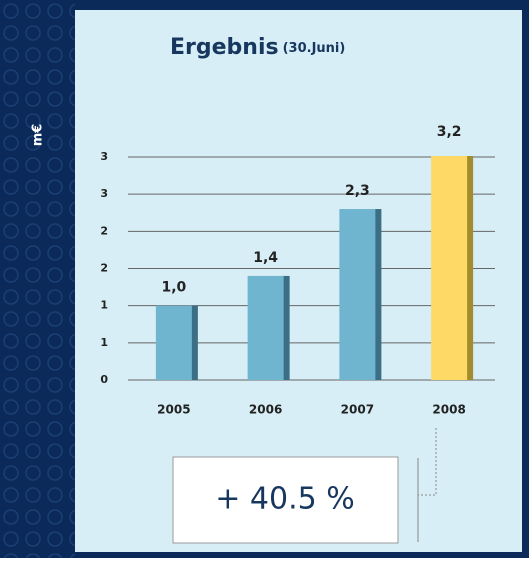  I want to click on value-label: 1,4, so click(265, 258).